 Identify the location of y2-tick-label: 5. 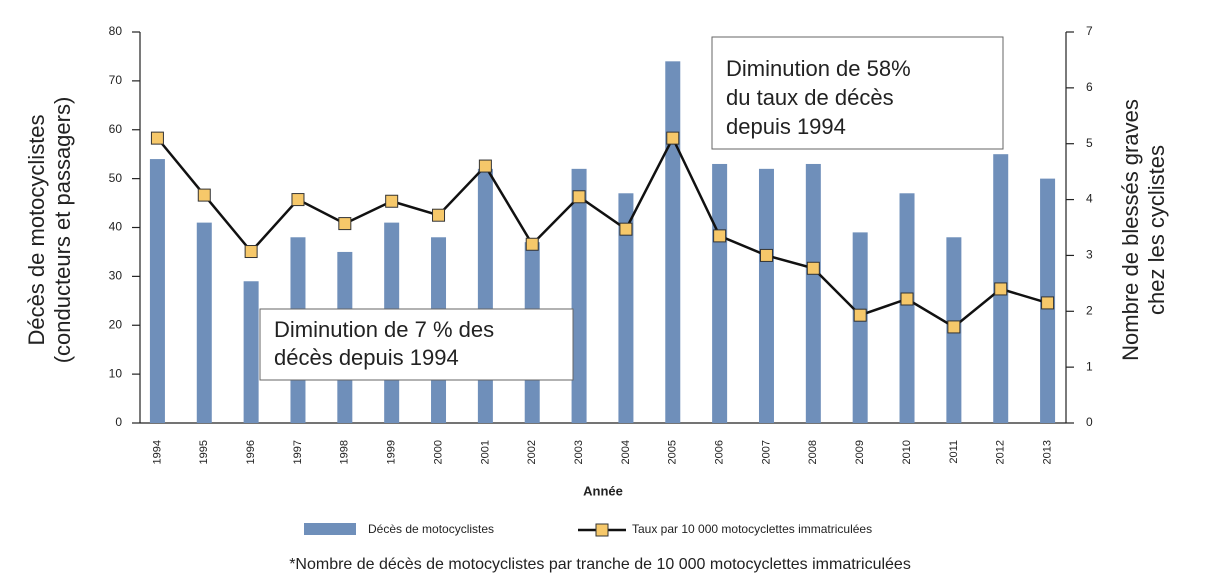
(1089, 143).